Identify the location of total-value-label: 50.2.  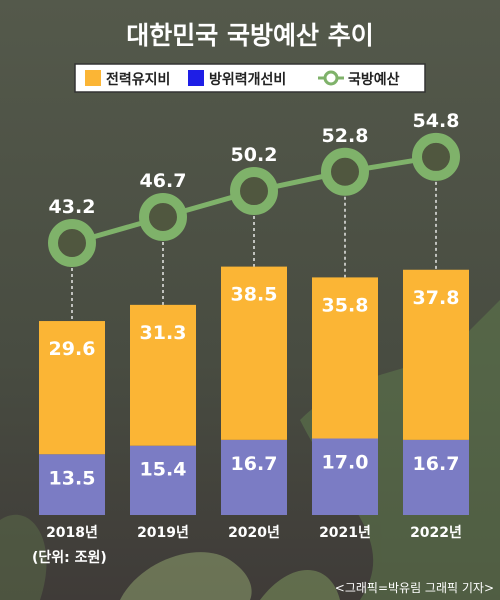
(254, 155).